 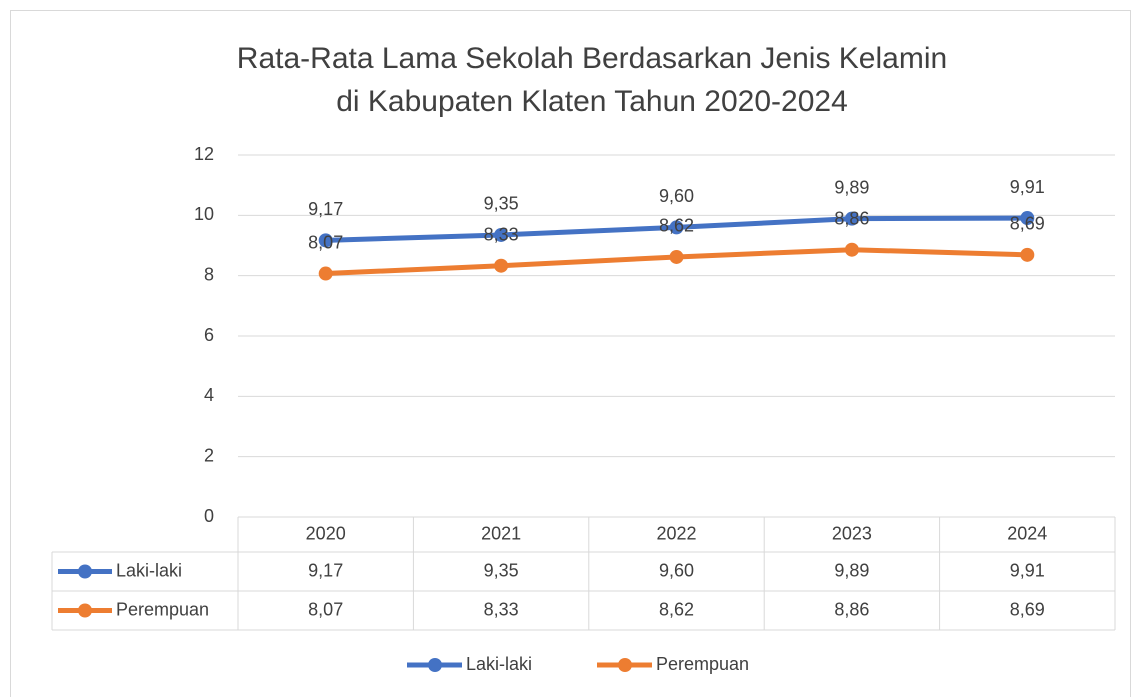 I want to click on table-cell: 8,07, so click(x=325, y=609).